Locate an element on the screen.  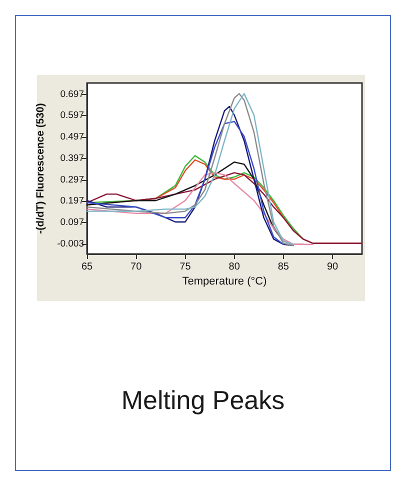
y-tick-label: 0.197 is located at coordinates (72, 201).